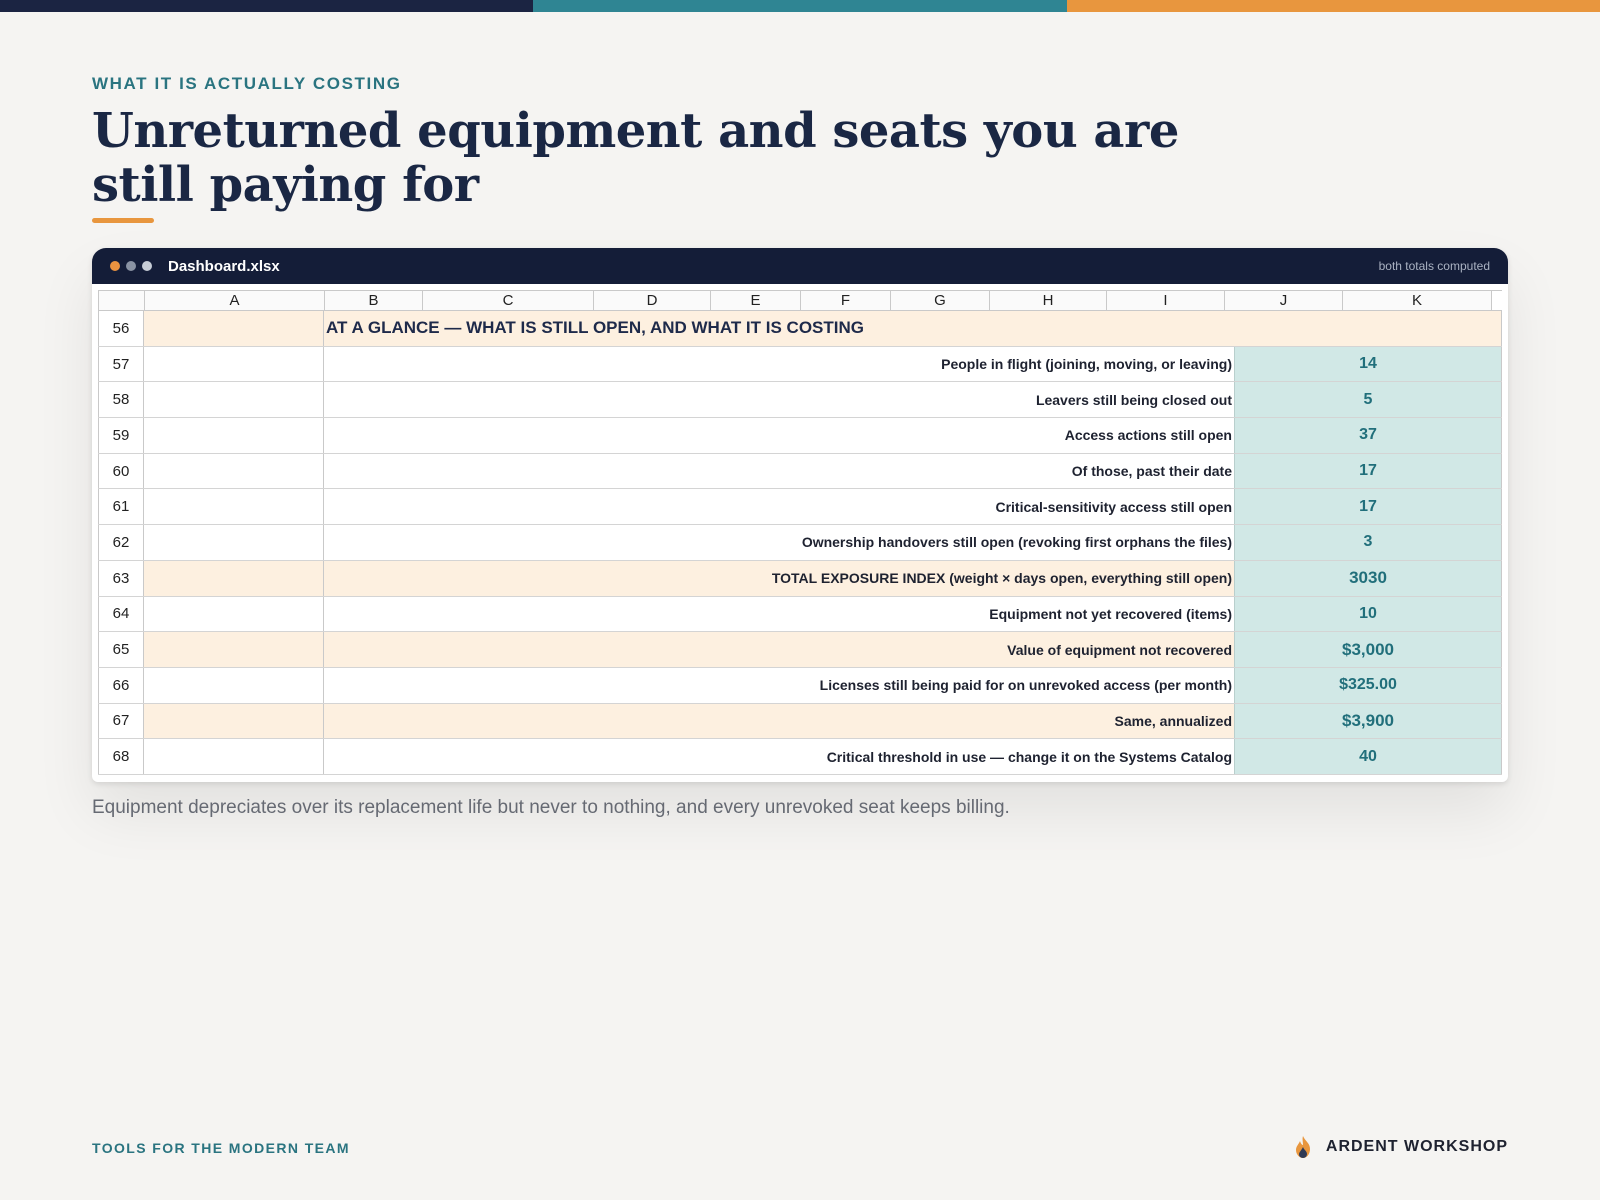  Describe the element at coordinates (267, 6) in the screenshot. I see `accent-segment-navy` at that location.